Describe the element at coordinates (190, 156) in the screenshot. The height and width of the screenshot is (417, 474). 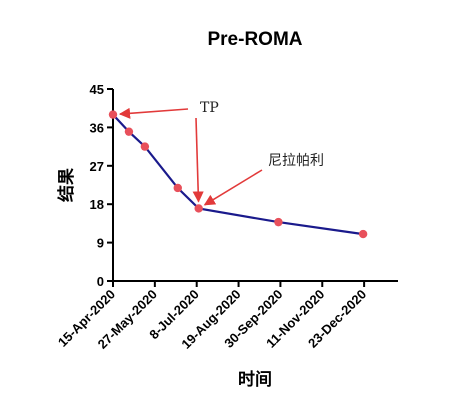
I see `annotation-arrows` at that location.